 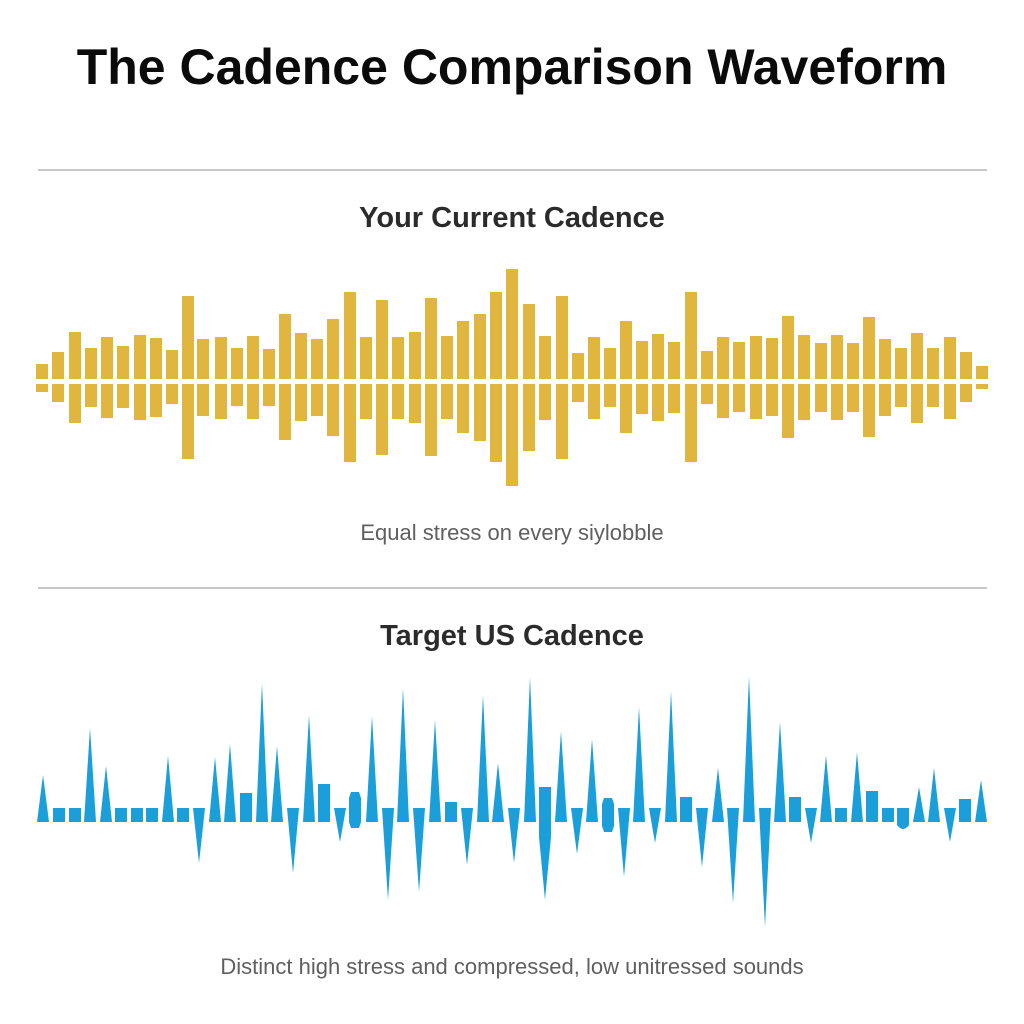 What do you see at coordinates (512, 636) in the screenshot?
I see `target-cadence-heading: Target US Cadence` at bounding box center [512, 636].